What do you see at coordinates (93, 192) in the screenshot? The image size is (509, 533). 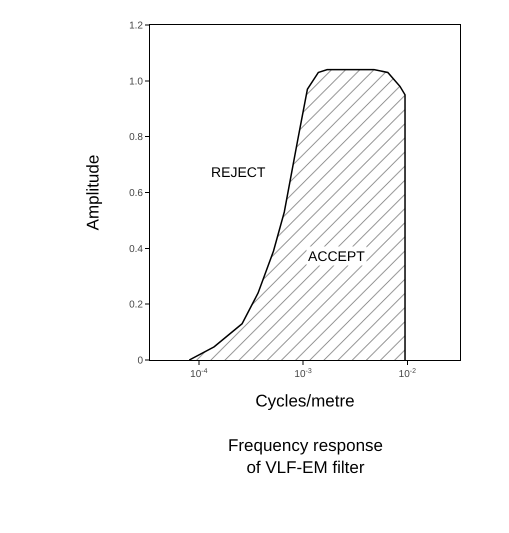 I see `y-axis-title: Amplitude` at bounding box center [93, 192].